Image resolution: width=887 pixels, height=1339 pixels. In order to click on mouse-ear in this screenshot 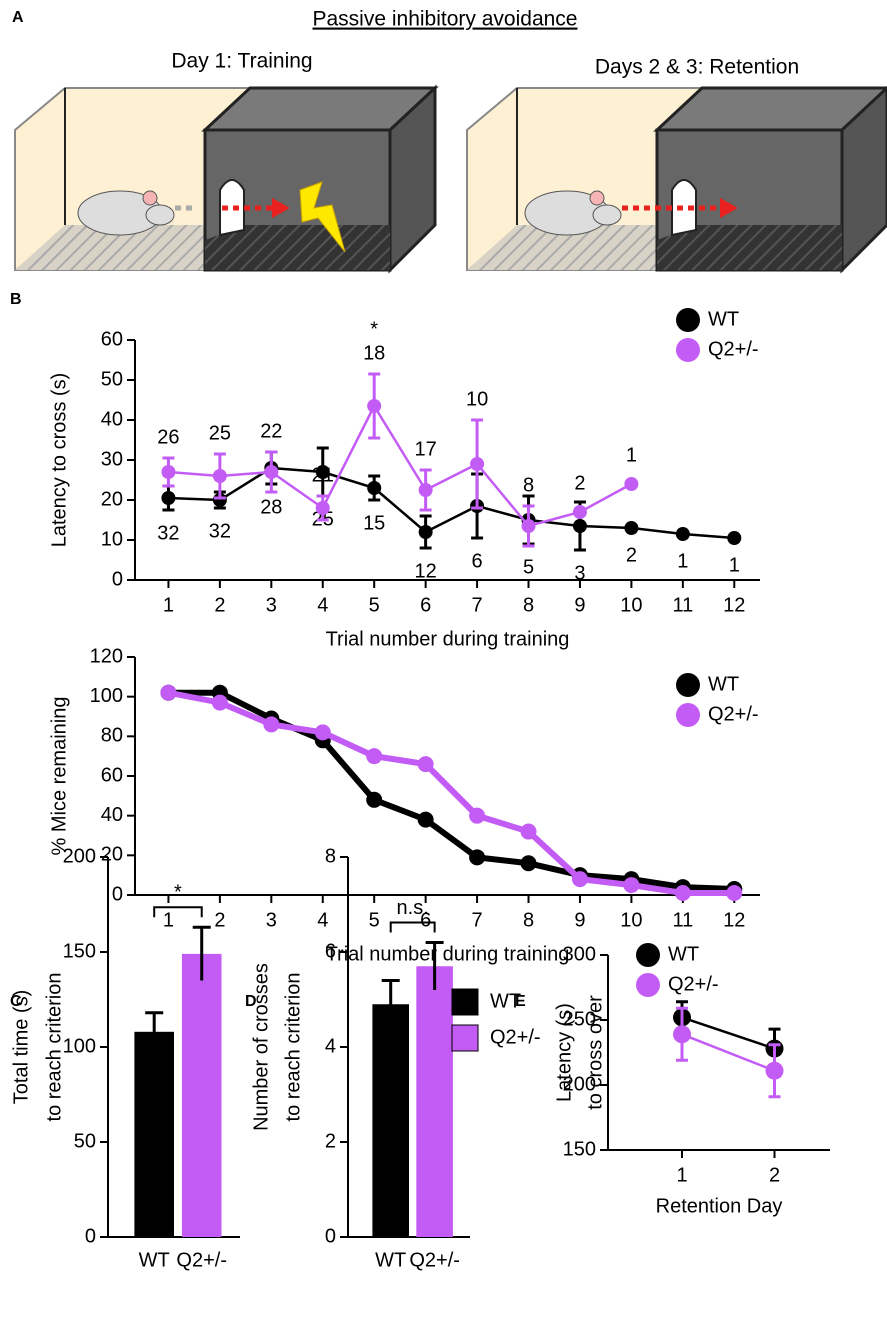, I will do `click(150, 198)`.